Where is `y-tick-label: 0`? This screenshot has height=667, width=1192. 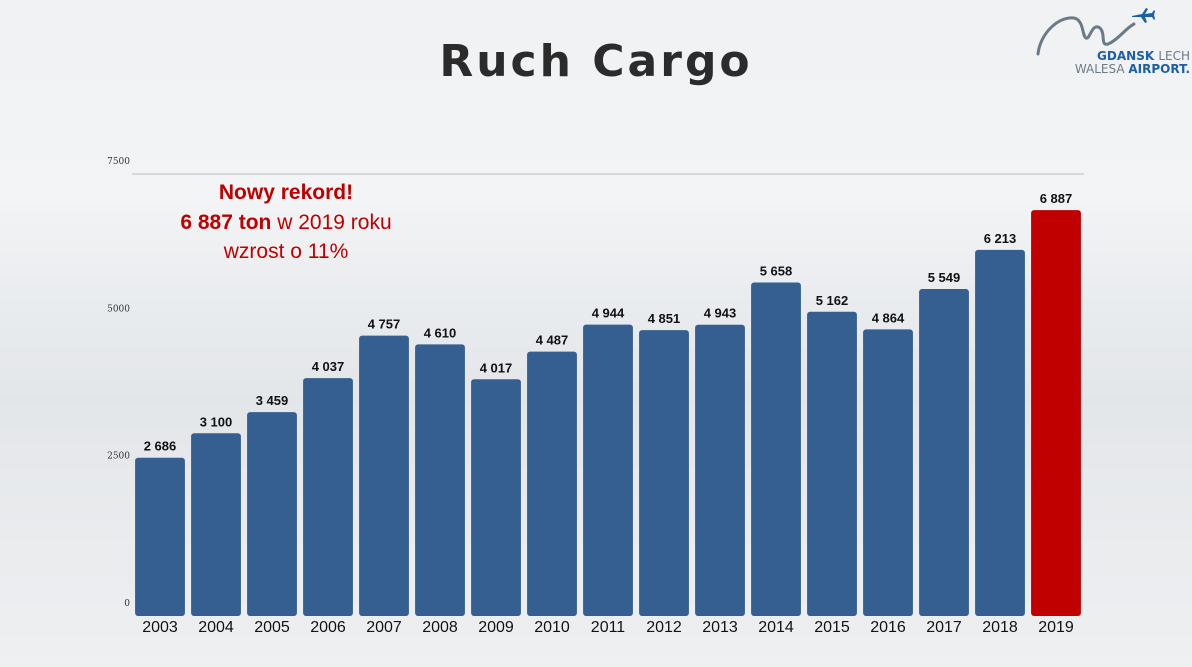 y-tick-label: 0 is located at coordinates (127, 604).